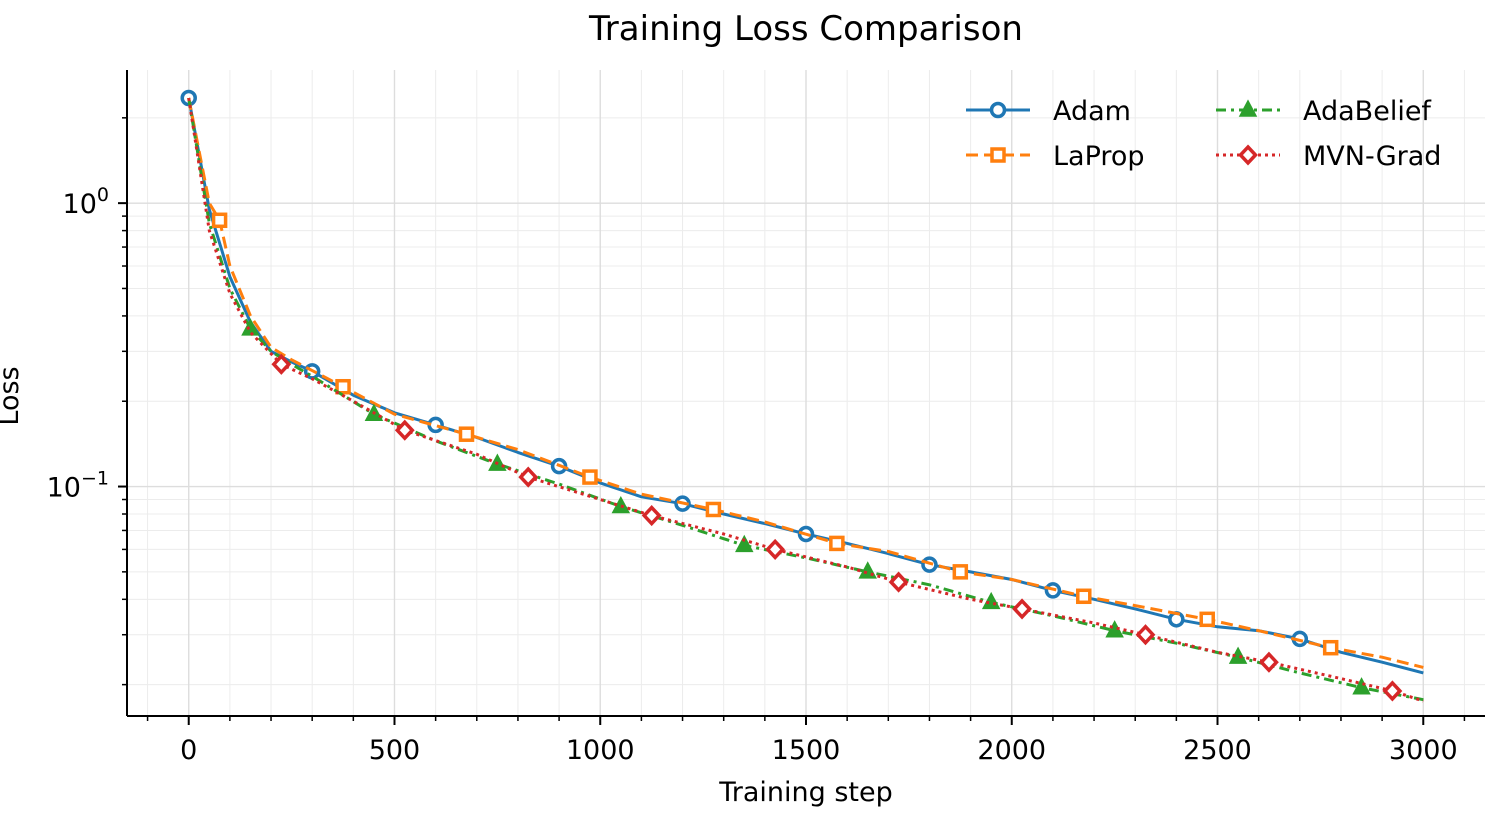 This screenshot has width=1512, height=813. Describe the element at coordinates (1092, 111) in the screenshot. I see `legend-label-adam: Adam` at that location.